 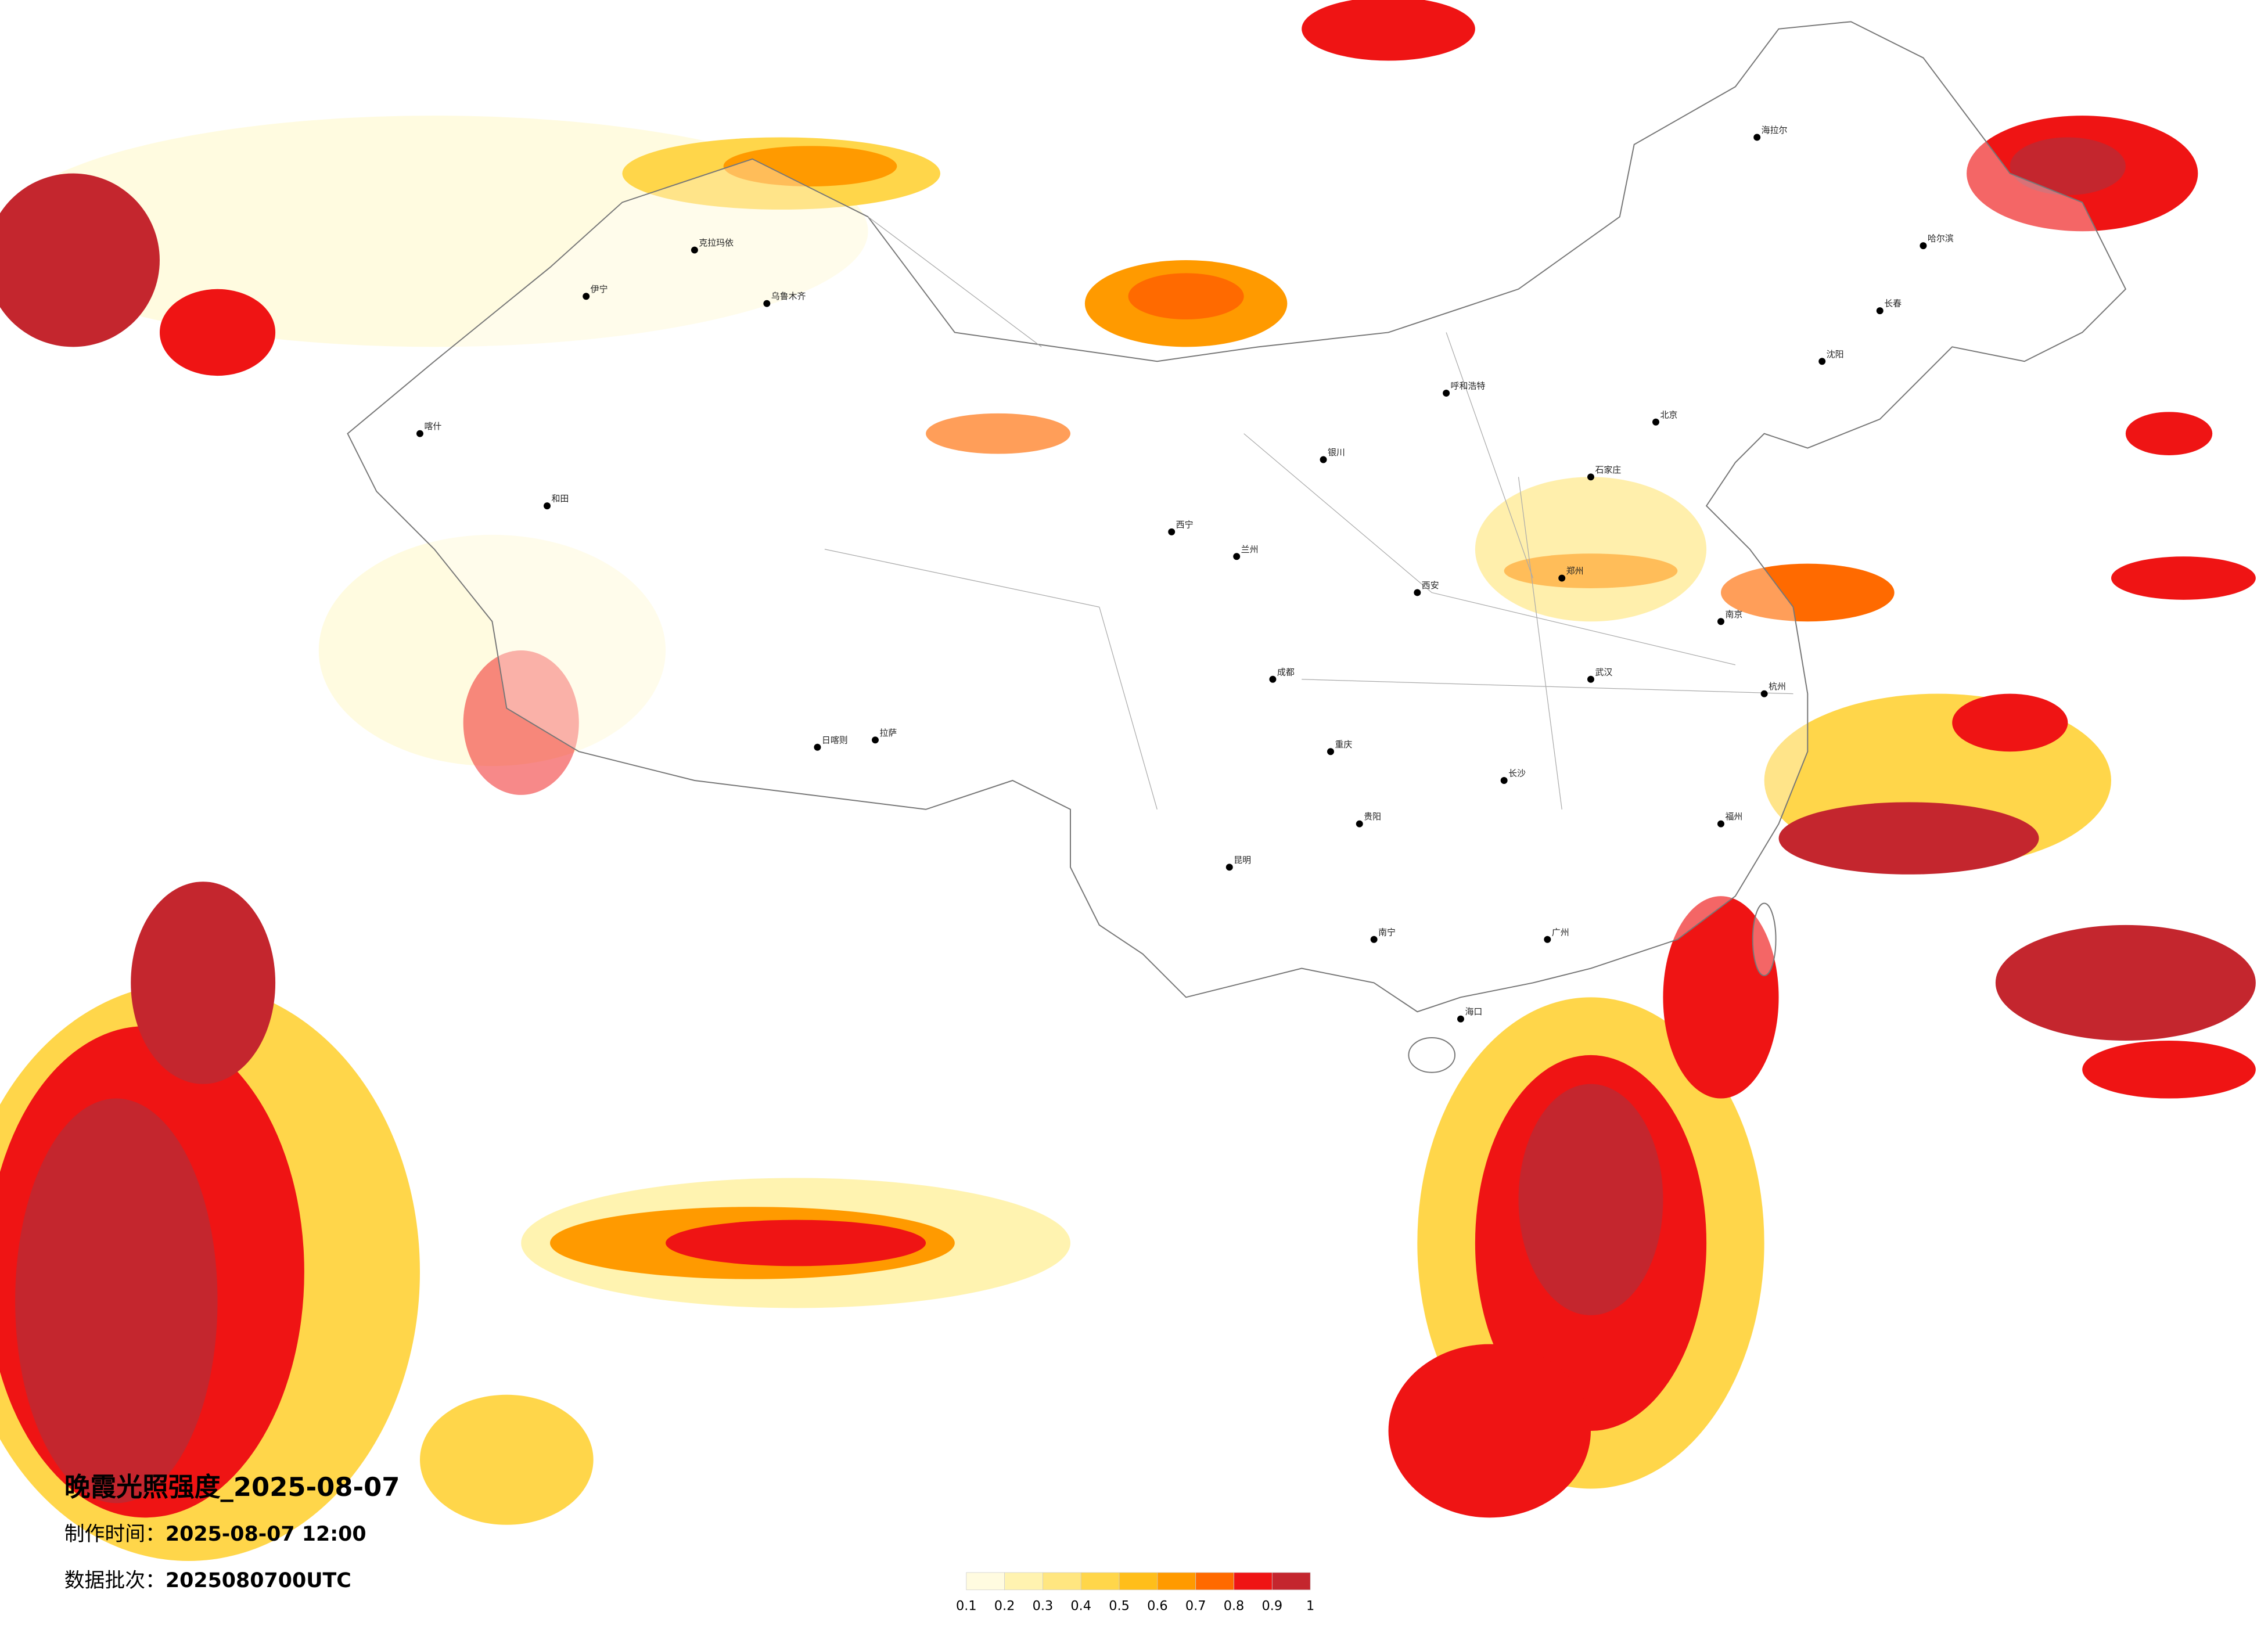 What do you see at coordinates (1603, 672) in the screenshot?
I see `city-label: 武汉` at bounding box center [1603, 672].